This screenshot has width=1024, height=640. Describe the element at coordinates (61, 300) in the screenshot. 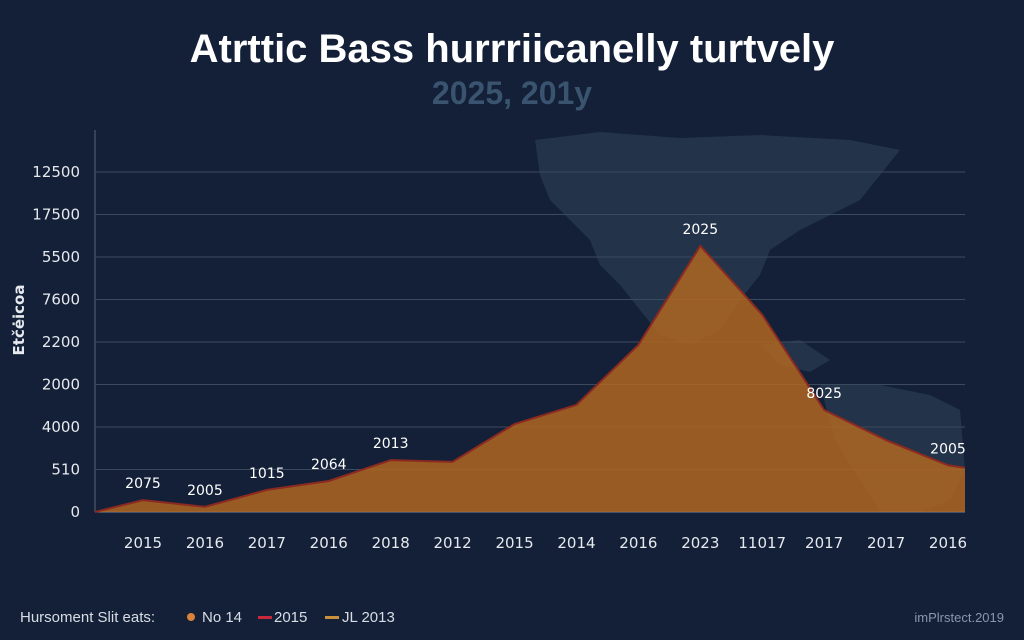

I see `y-tick-label: 7600` at that location.